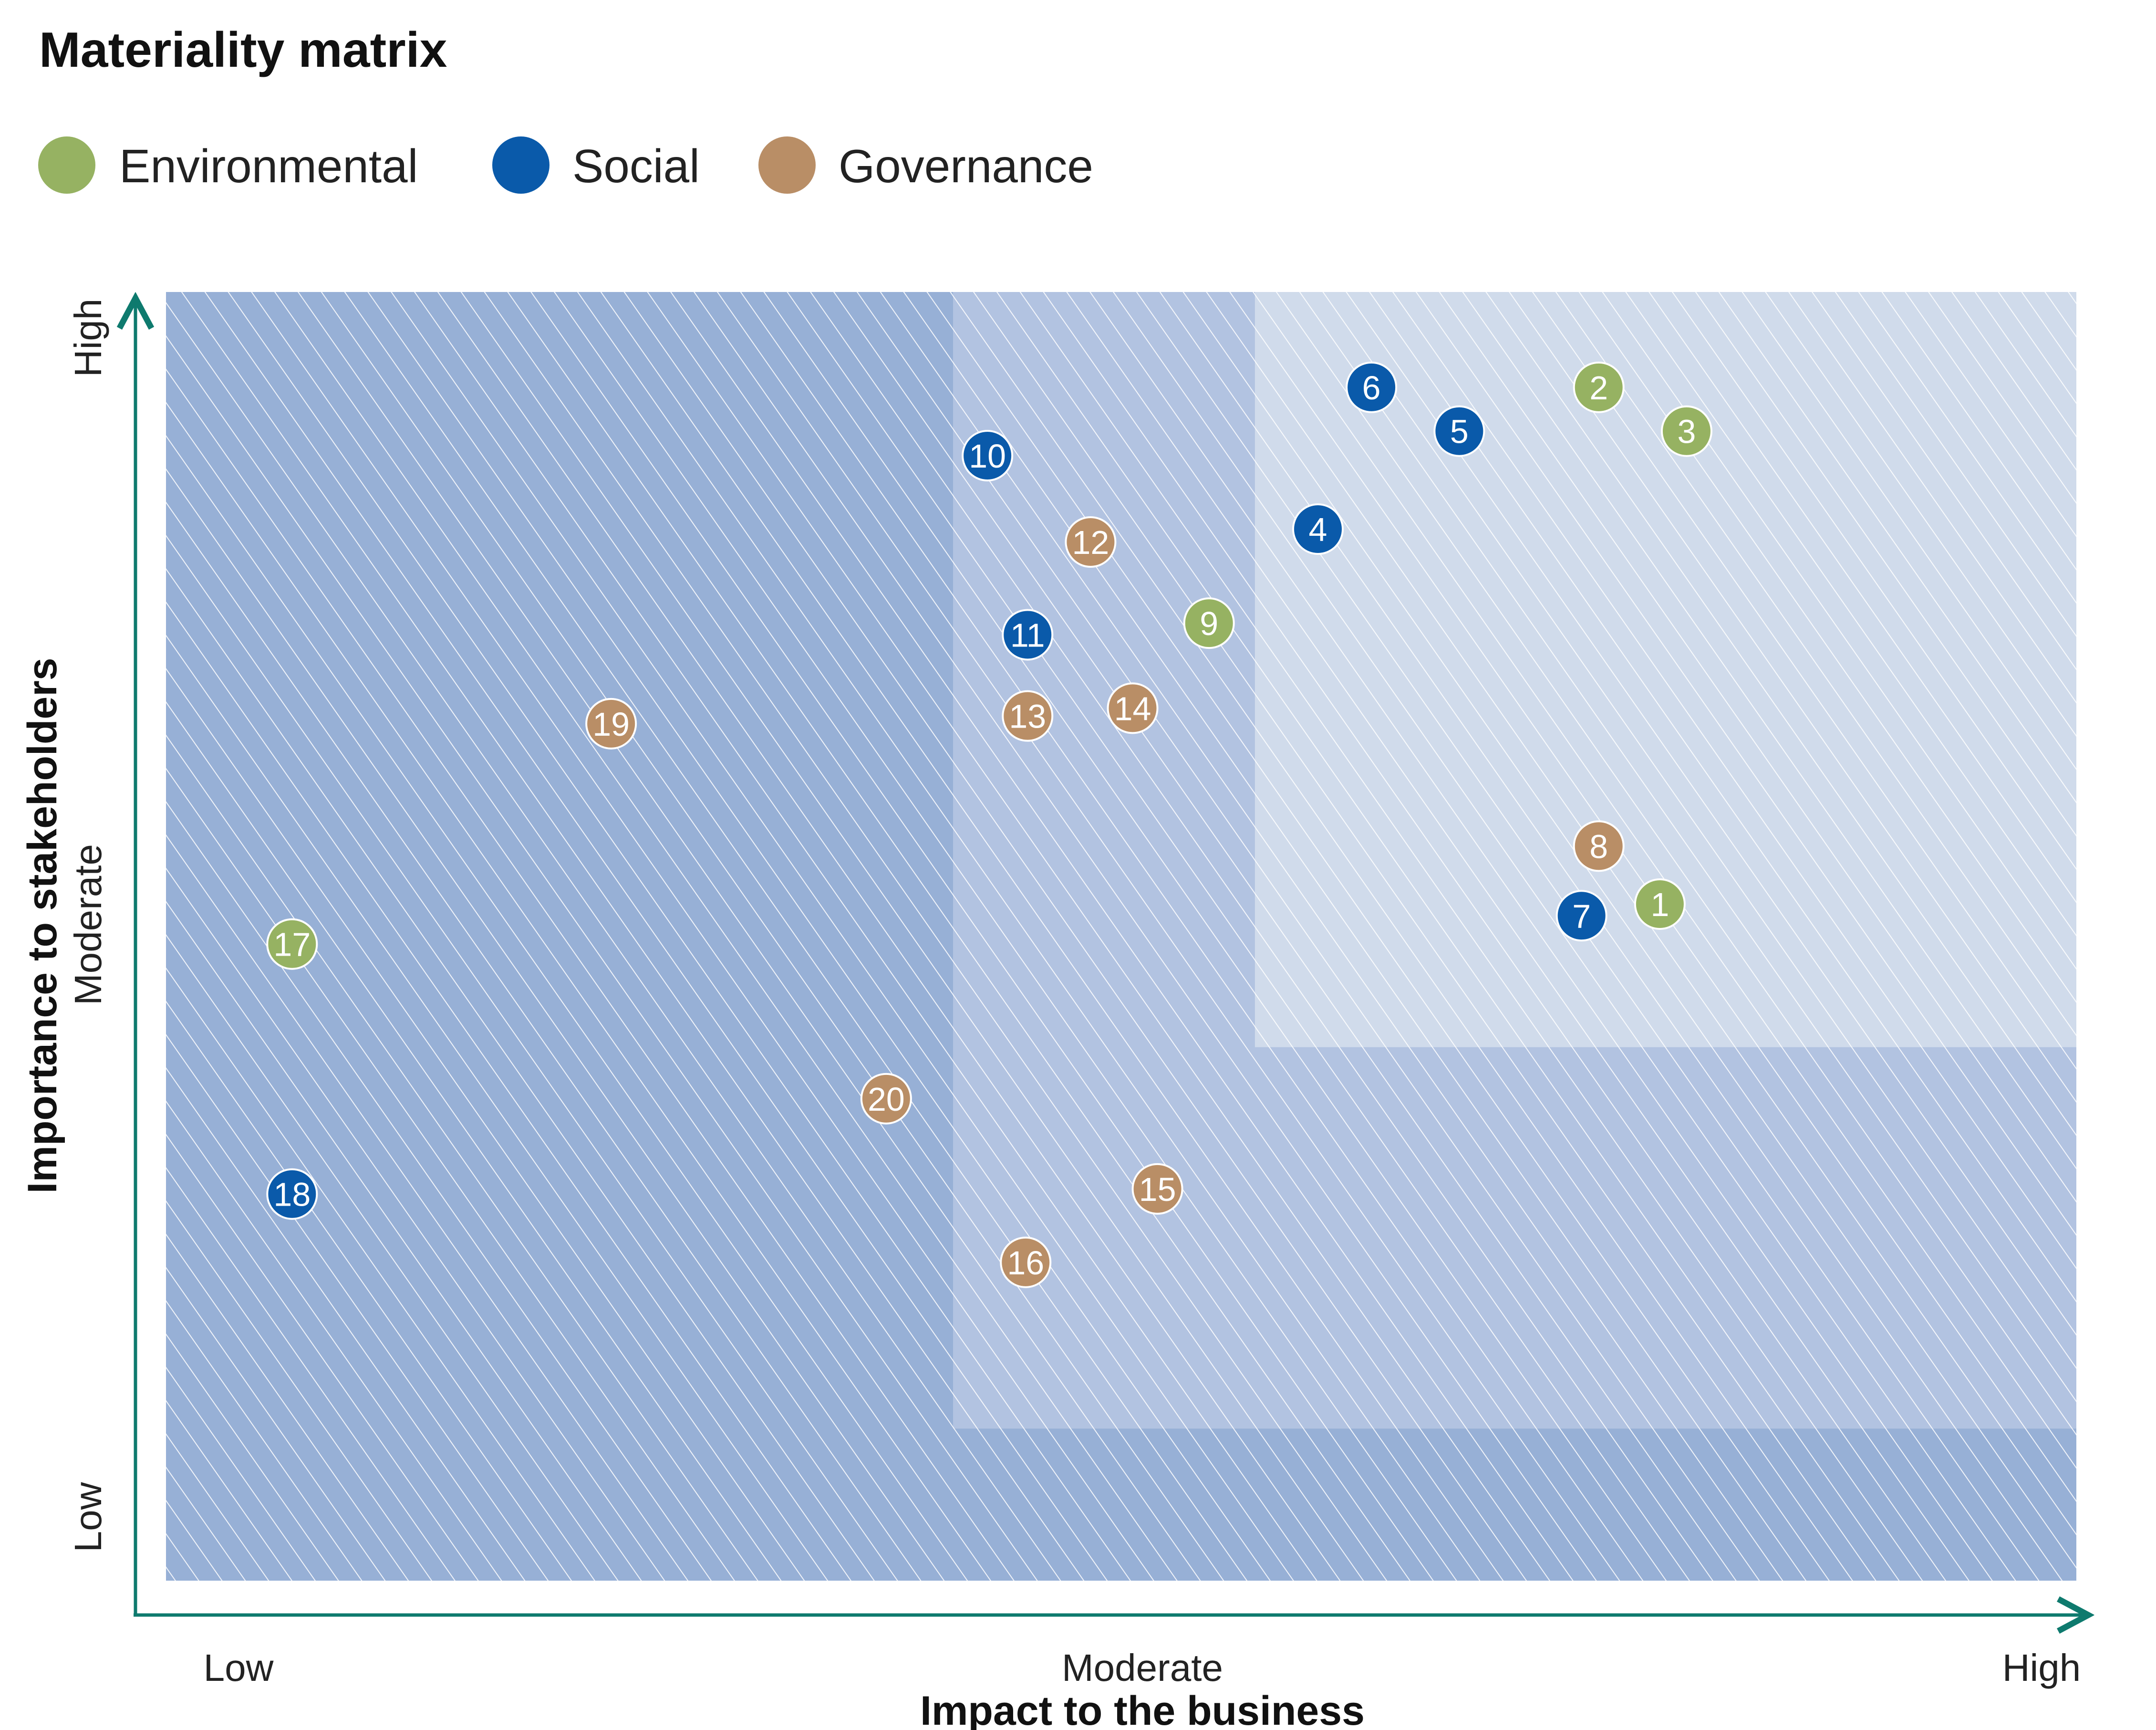 Image resolution: width=2156 pixels, height=1730 pixels. I want to click on point-label-11: 11, so click(1027, 635).